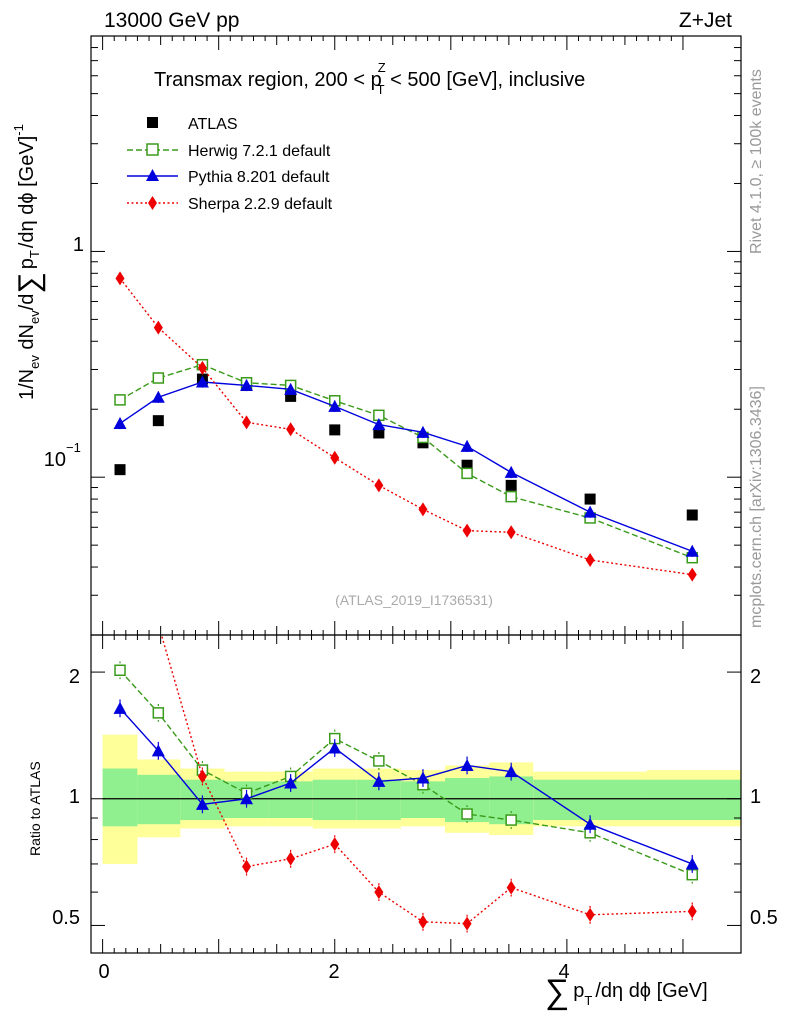 The width and height of the screenshot is (786, 1029). I want to click on xtick-label-4: 4, so click(563, 972).